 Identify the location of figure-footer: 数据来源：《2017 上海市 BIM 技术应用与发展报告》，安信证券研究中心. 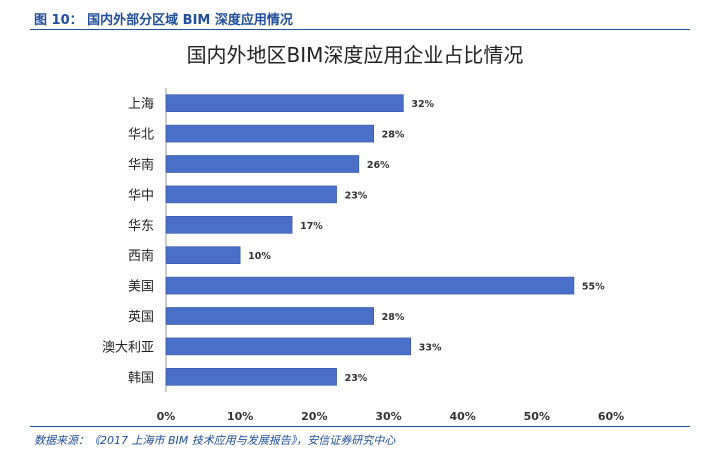
(360, 438).